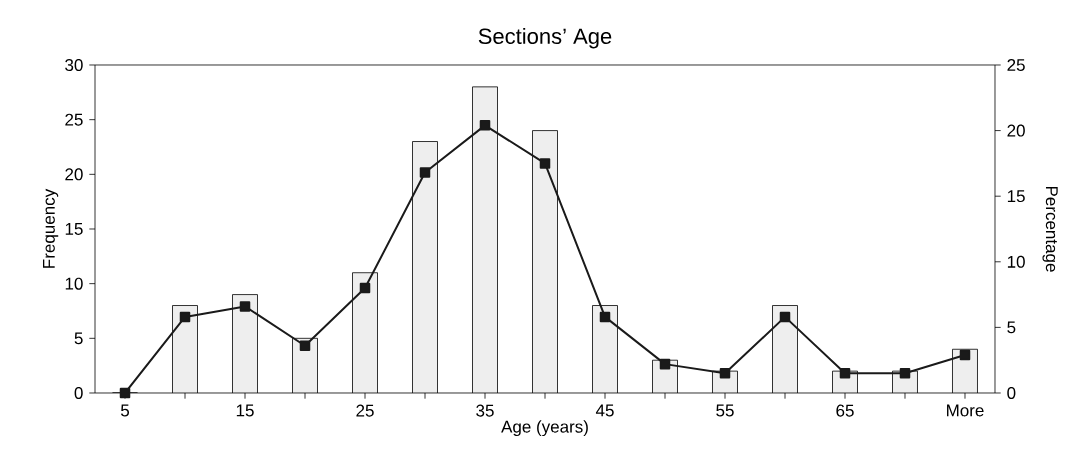  What do you see at coordinates (604, 410) in the screenshot?
I see `x-tick-label: 45` at bounding box center [604, 410].